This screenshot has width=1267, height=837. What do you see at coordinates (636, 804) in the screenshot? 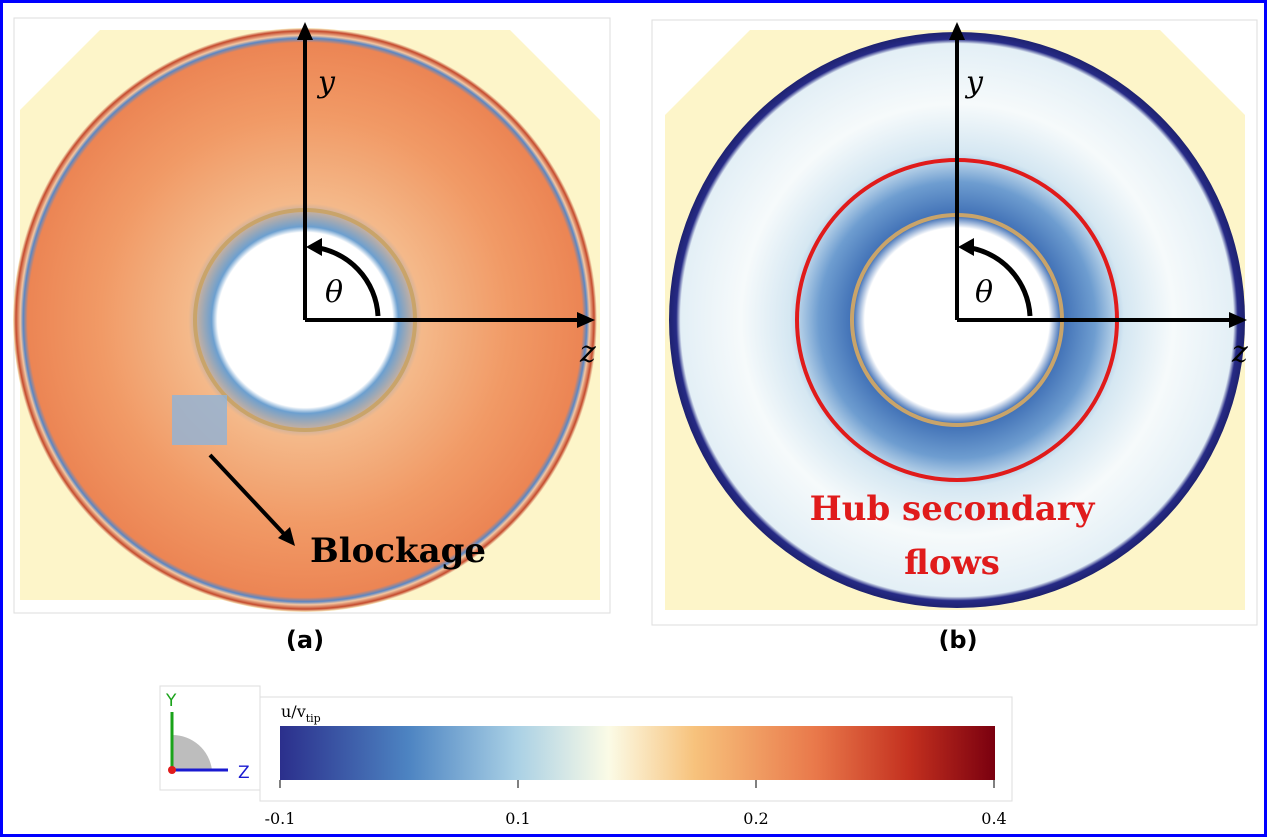
I see `colorbar-ticks: -0.1 0.1 0.2 0.4` at bounding box center [636, 804].